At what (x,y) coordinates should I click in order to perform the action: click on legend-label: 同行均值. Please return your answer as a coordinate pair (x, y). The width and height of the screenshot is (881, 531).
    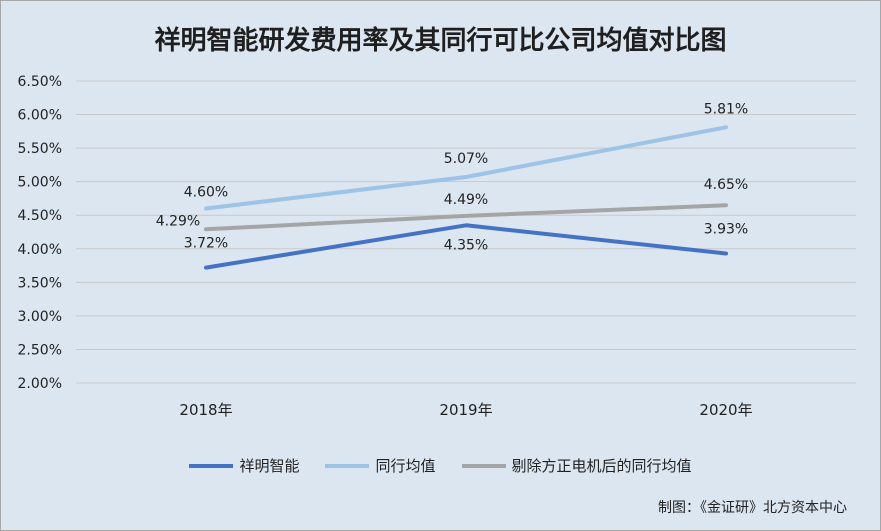
    Looking at the image, I should click on (405, 466).